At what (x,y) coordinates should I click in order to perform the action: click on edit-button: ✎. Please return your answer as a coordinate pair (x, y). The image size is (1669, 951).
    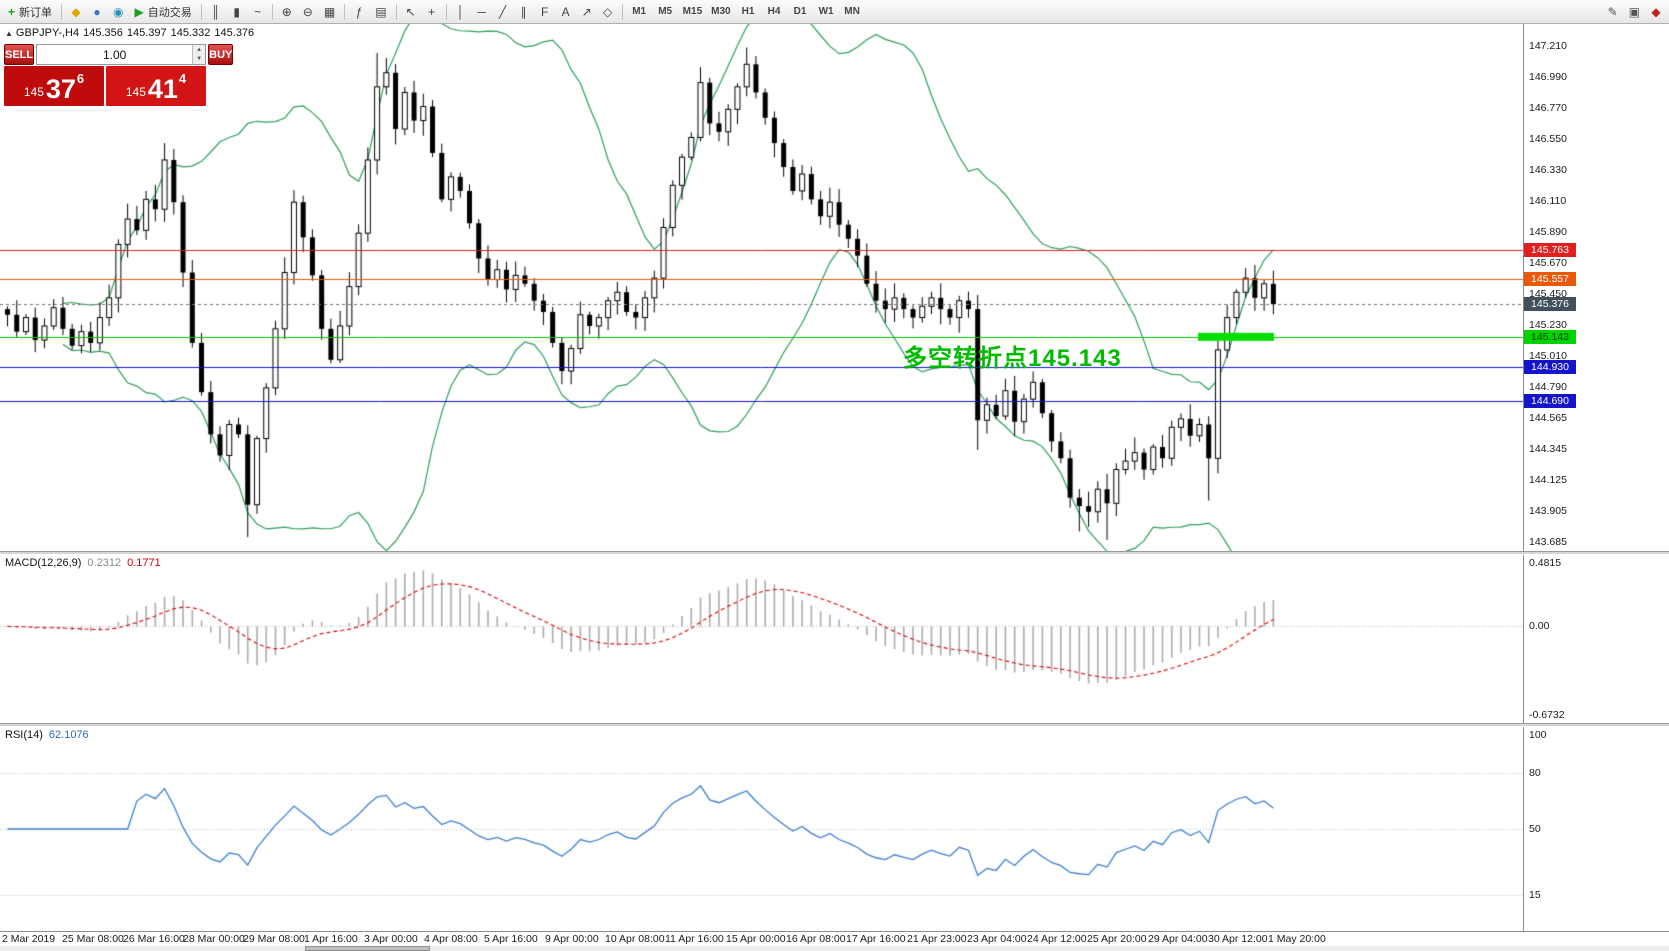
    Looking at the image, I should click on (1613, 12).